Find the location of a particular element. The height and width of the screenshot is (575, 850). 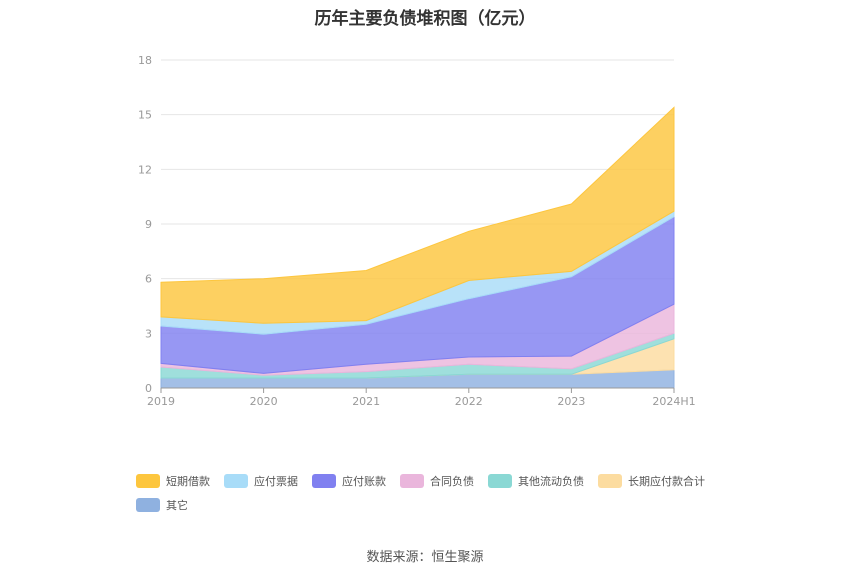

chart-title: 历年主要负债堆积图（亿元） is located at coordinates (425, 19).